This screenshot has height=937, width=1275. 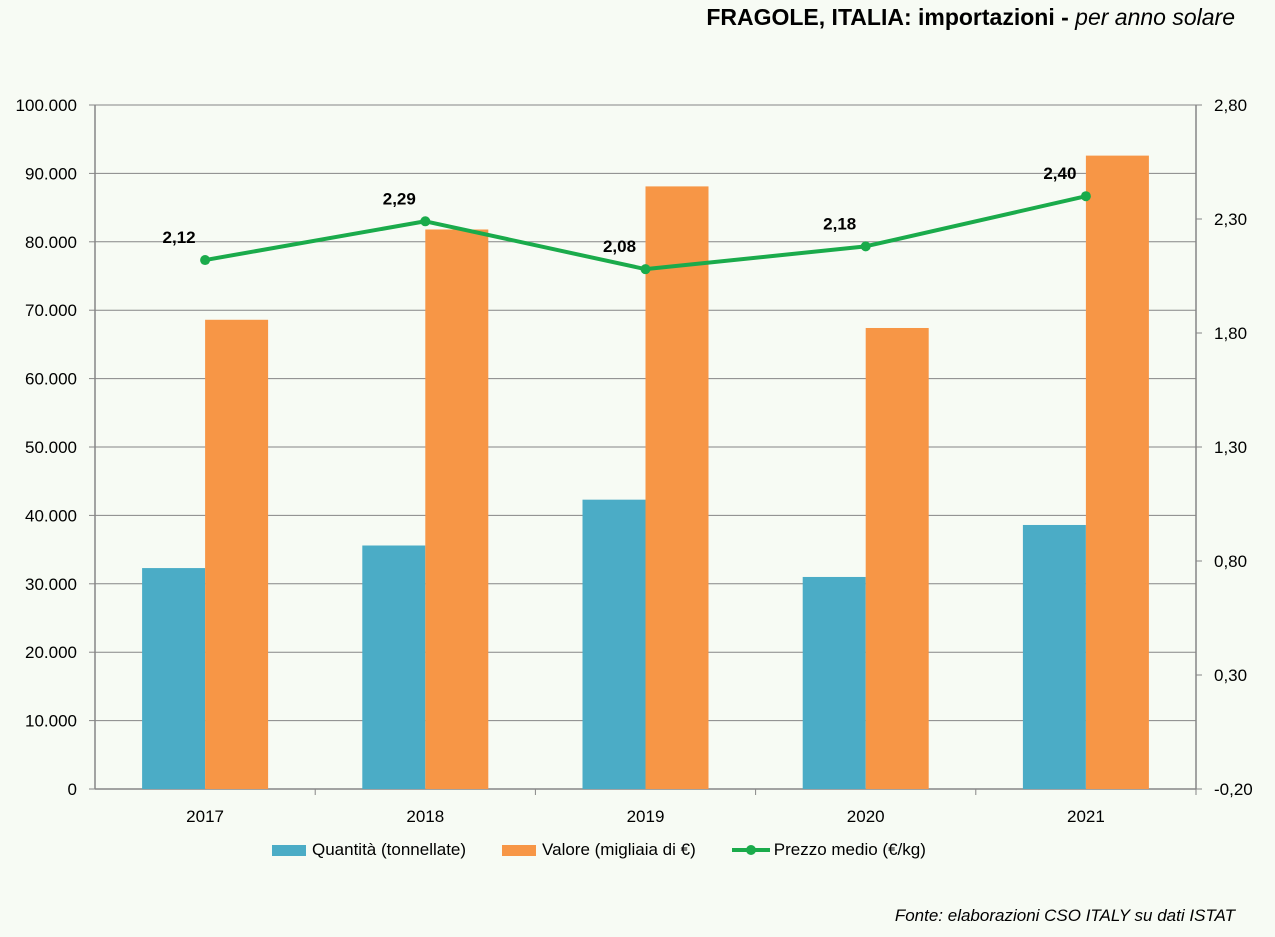 I want to click on y-left-tick-label: 70.000, so click(x=51, y=310).